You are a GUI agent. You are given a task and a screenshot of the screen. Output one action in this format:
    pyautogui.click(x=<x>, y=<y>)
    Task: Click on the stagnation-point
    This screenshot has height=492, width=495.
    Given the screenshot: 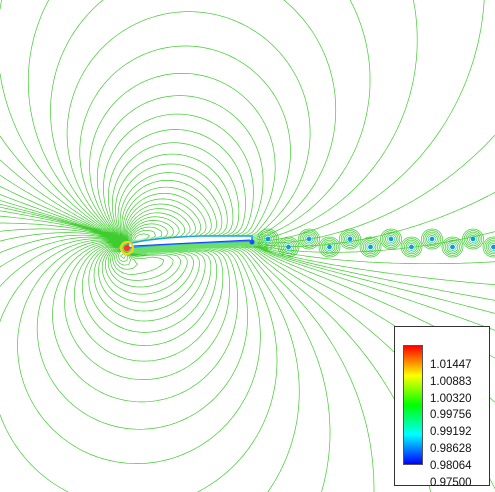 What is the action you would take?
    pyautogui.click(x=127, y=248)
    